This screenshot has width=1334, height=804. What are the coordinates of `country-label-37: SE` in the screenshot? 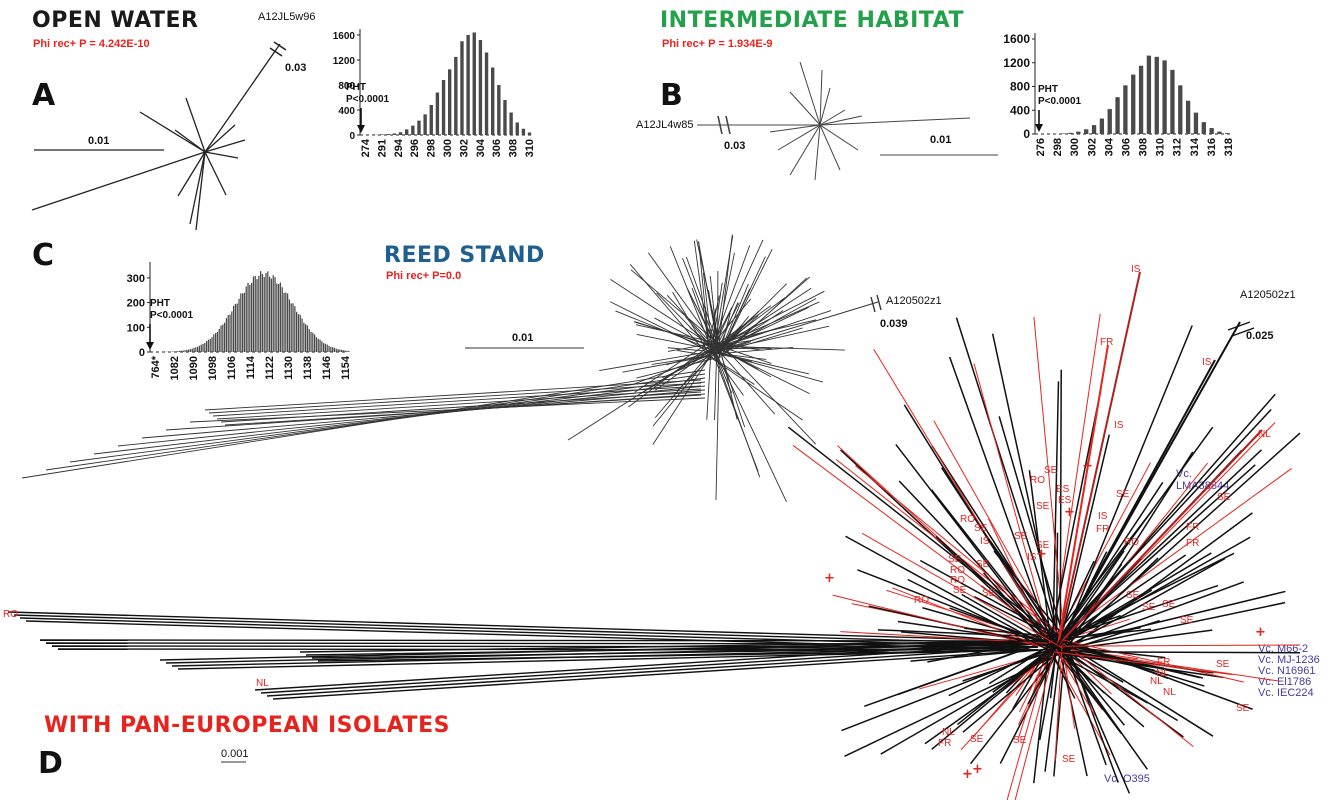 It's located at (1243, 708).